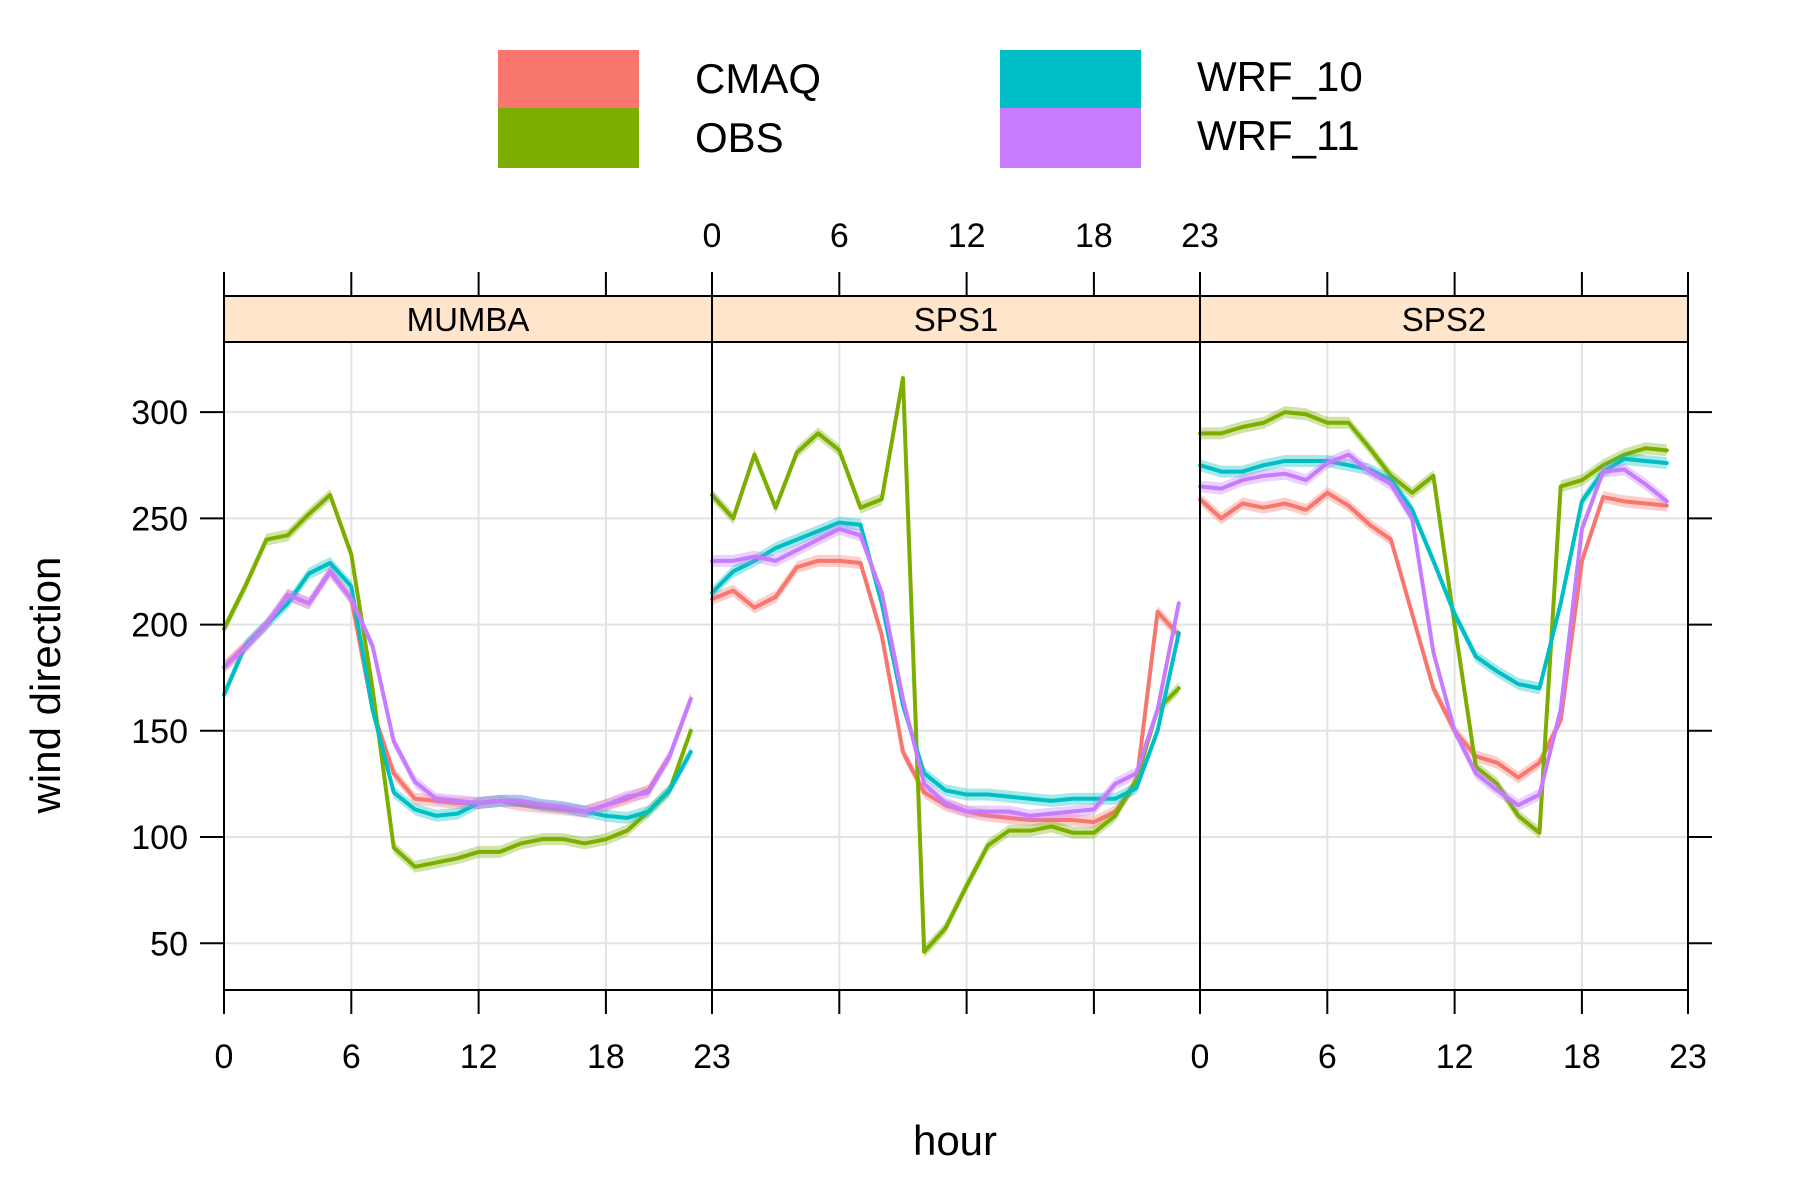  Describe the element at coordinates (159, 519) in the screenshot. I see `left-axis-tick-label: 250` at that location.